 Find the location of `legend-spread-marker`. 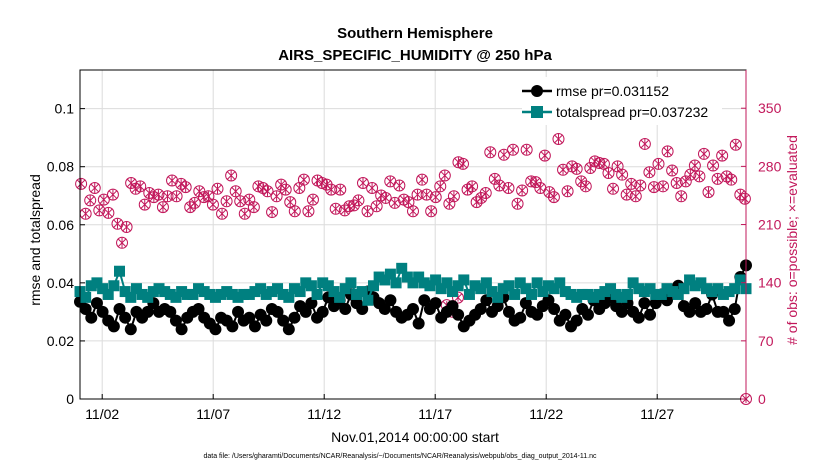

legend-spread-marker is located at coordinates (537, 112).